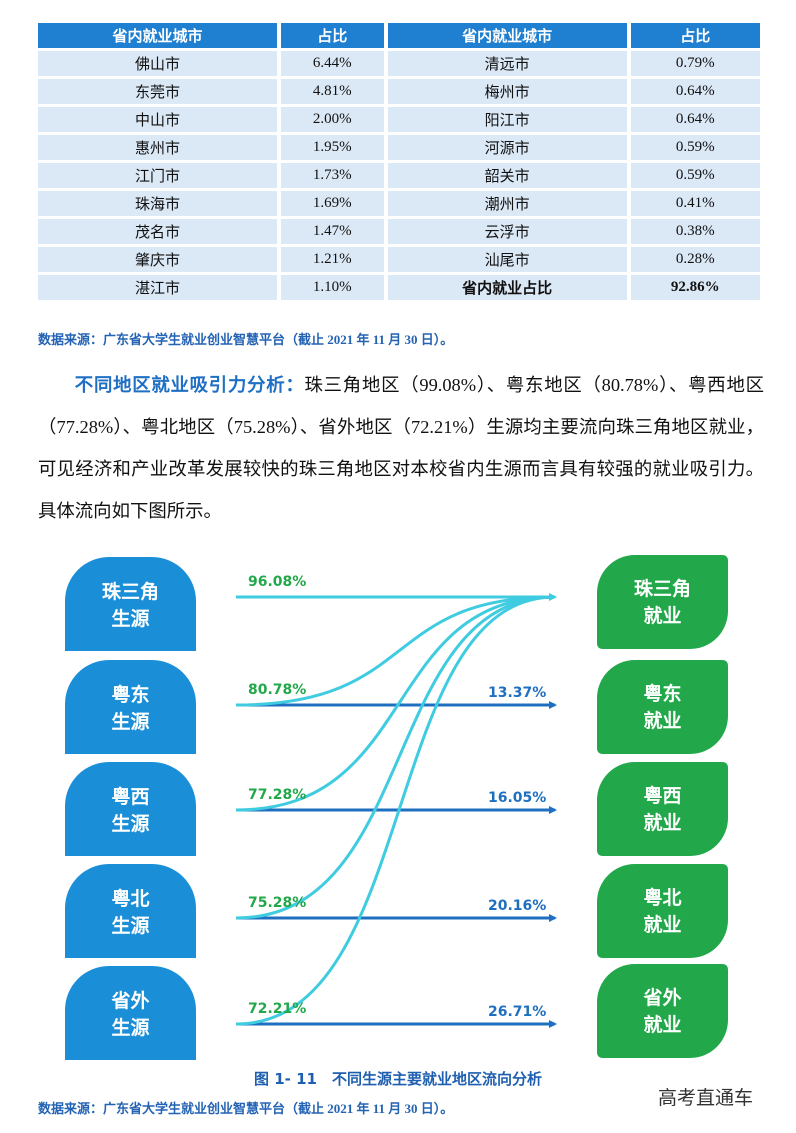  I want to click on table-cell: 1.69%, so click(332, 203).